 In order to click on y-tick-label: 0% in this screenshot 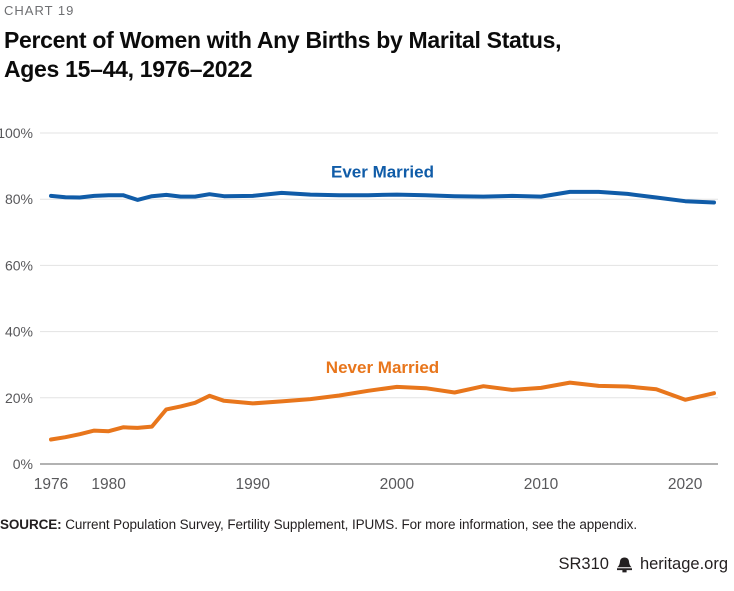, I will do `click(23, 464)`.